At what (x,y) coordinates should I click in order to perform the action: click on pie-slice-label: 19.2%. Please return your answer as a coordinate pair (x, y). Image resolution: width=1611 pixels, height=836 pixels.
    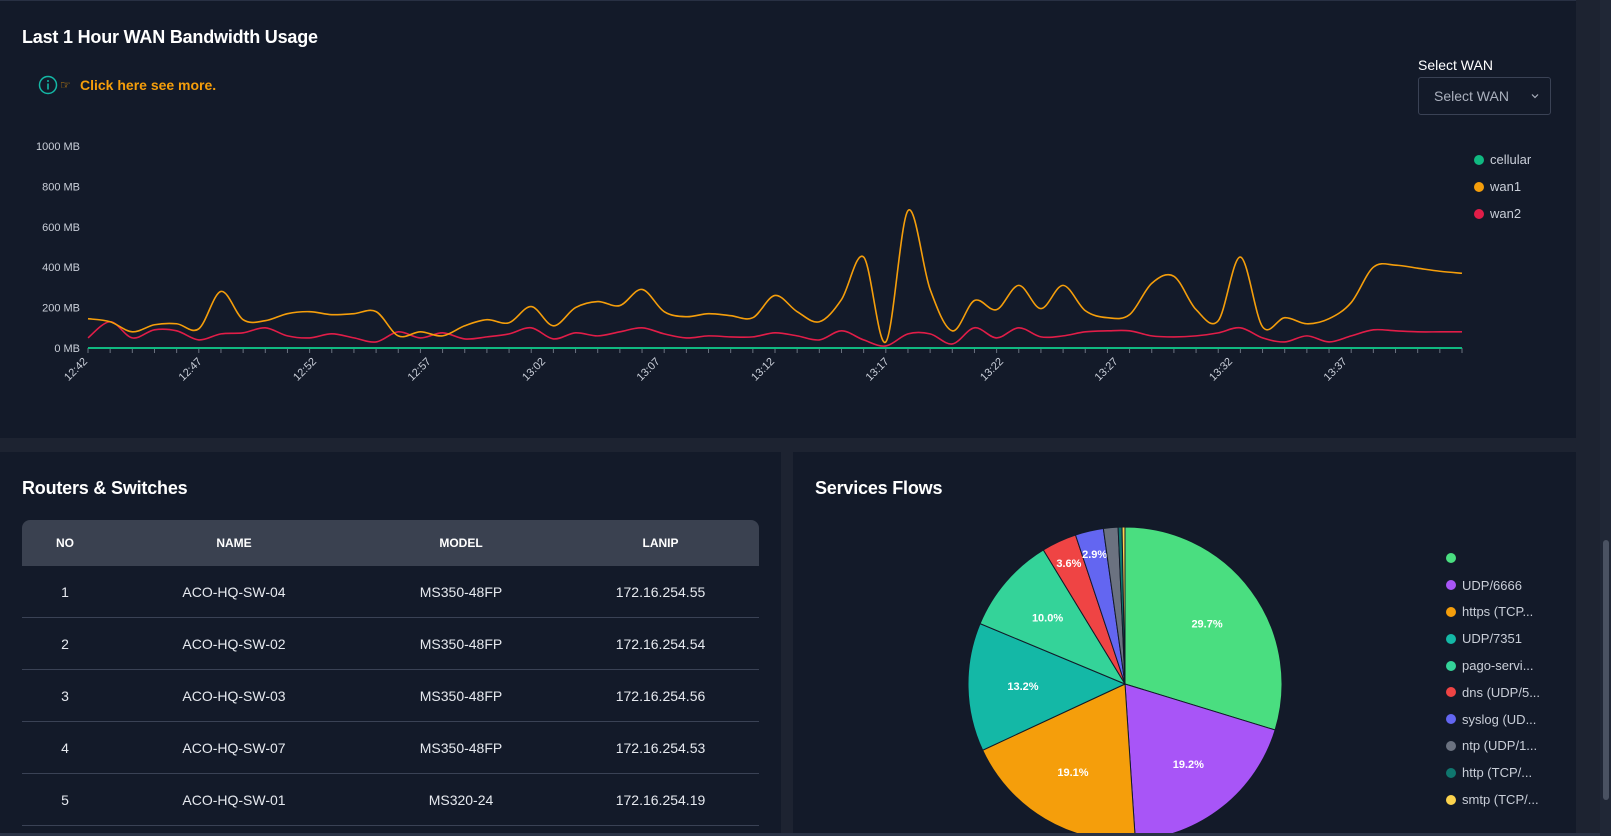
    Looking at the image, I should click on (1188, 765).